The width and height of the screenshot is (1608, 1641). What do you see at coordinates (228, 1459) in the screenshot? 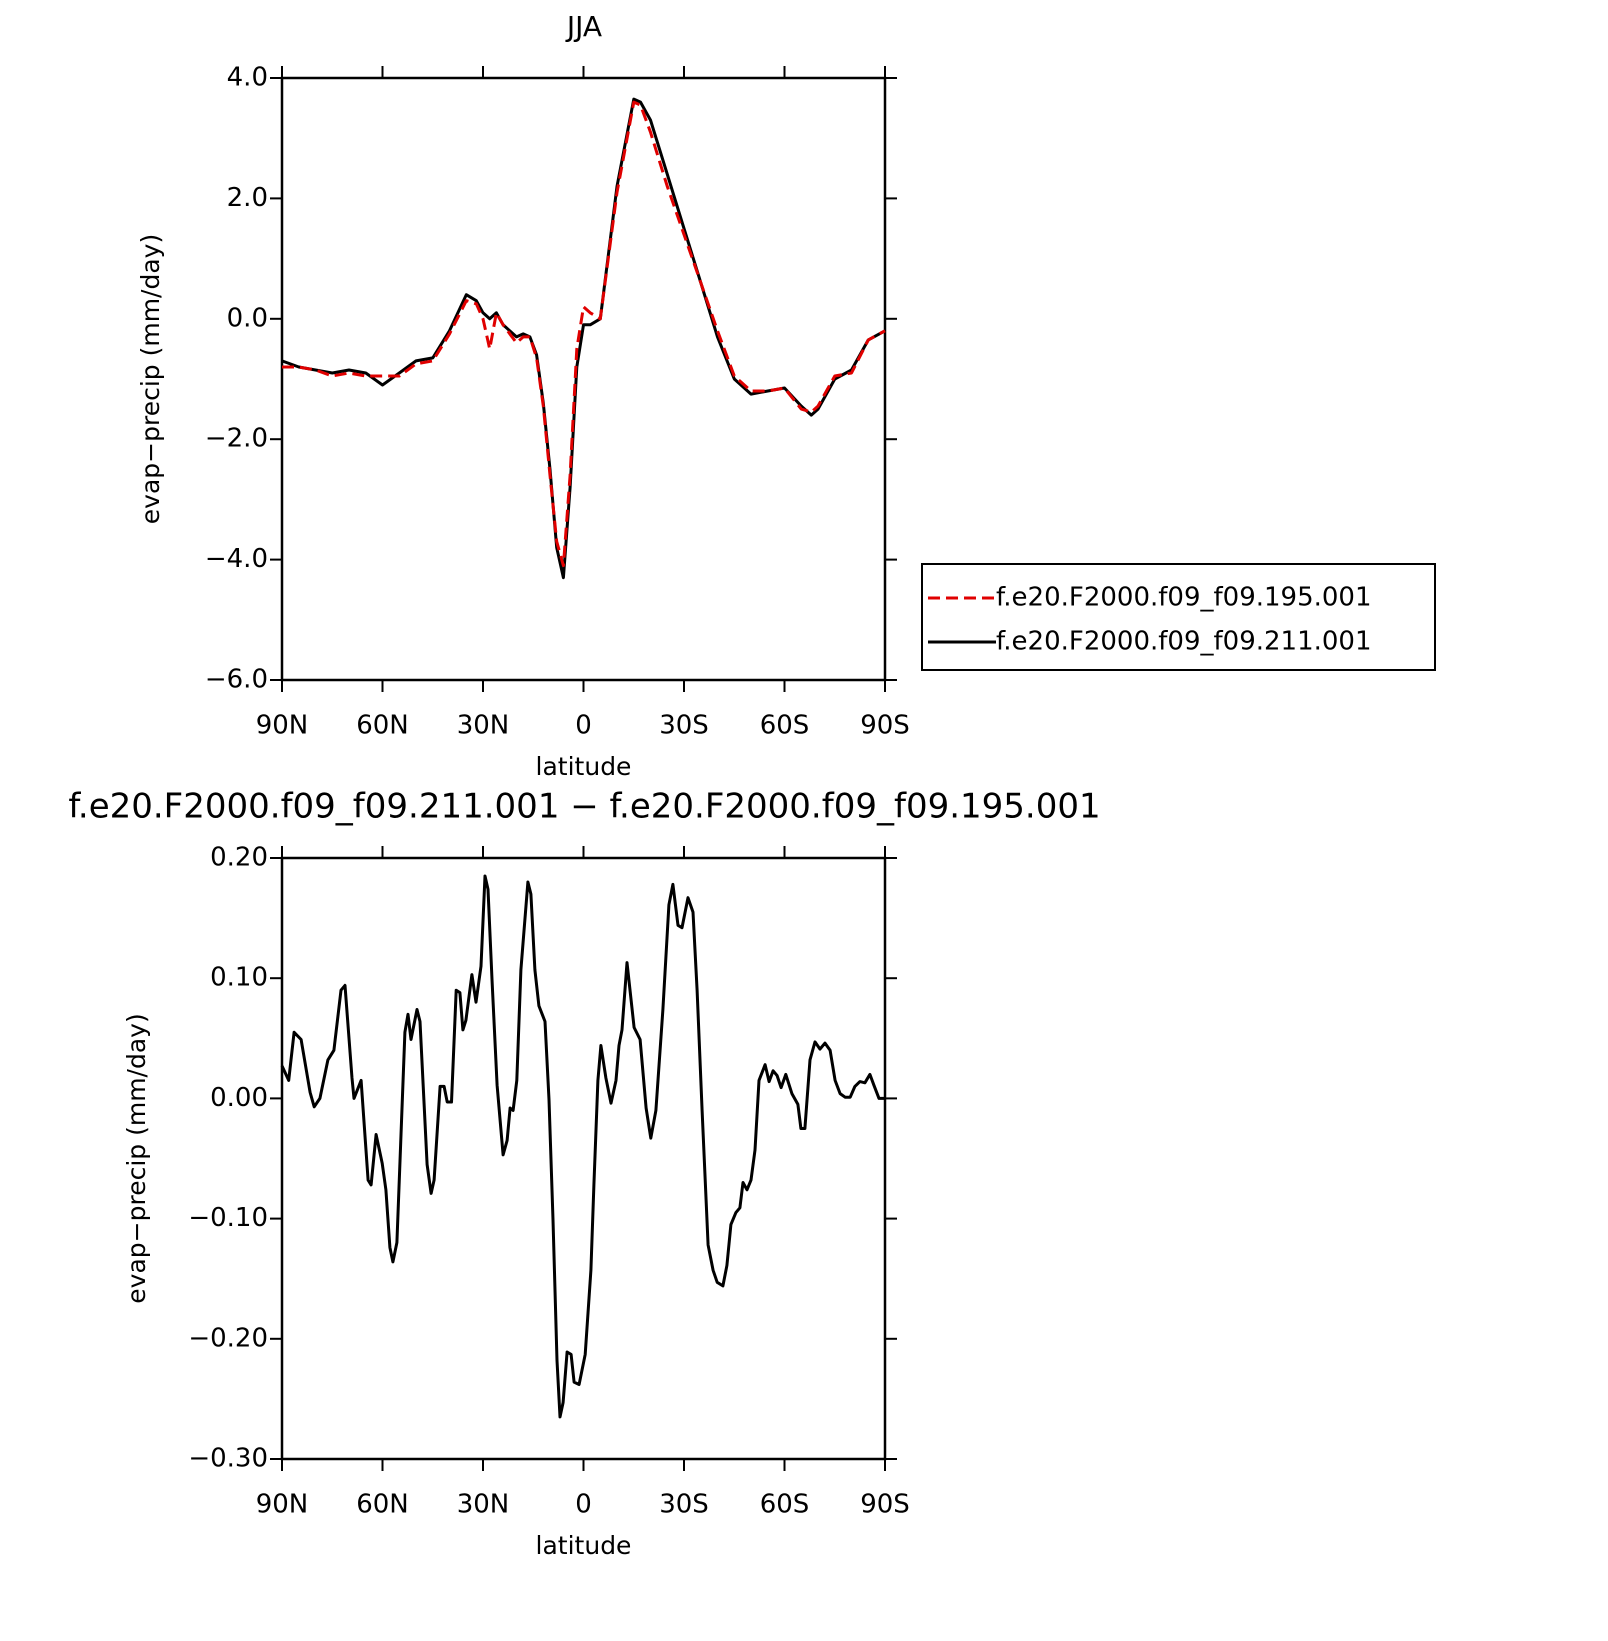
I see `y-tick-label: −0.30` at bounding box center [228, 1459].